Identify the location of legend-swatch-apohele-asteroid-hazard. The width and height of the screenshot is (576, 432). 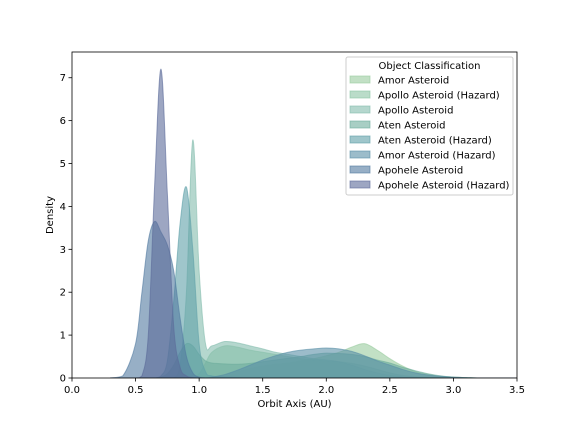
(360, 184).